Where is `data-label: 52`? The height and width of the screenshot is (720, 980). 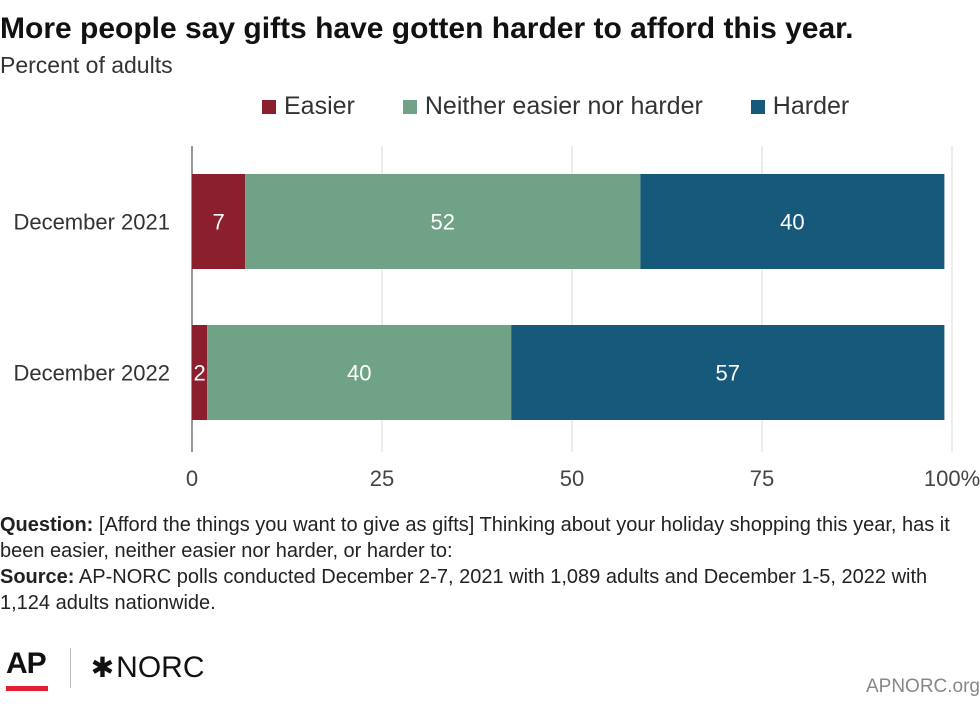
data-label: 52 is located at coordinates (443, 222).